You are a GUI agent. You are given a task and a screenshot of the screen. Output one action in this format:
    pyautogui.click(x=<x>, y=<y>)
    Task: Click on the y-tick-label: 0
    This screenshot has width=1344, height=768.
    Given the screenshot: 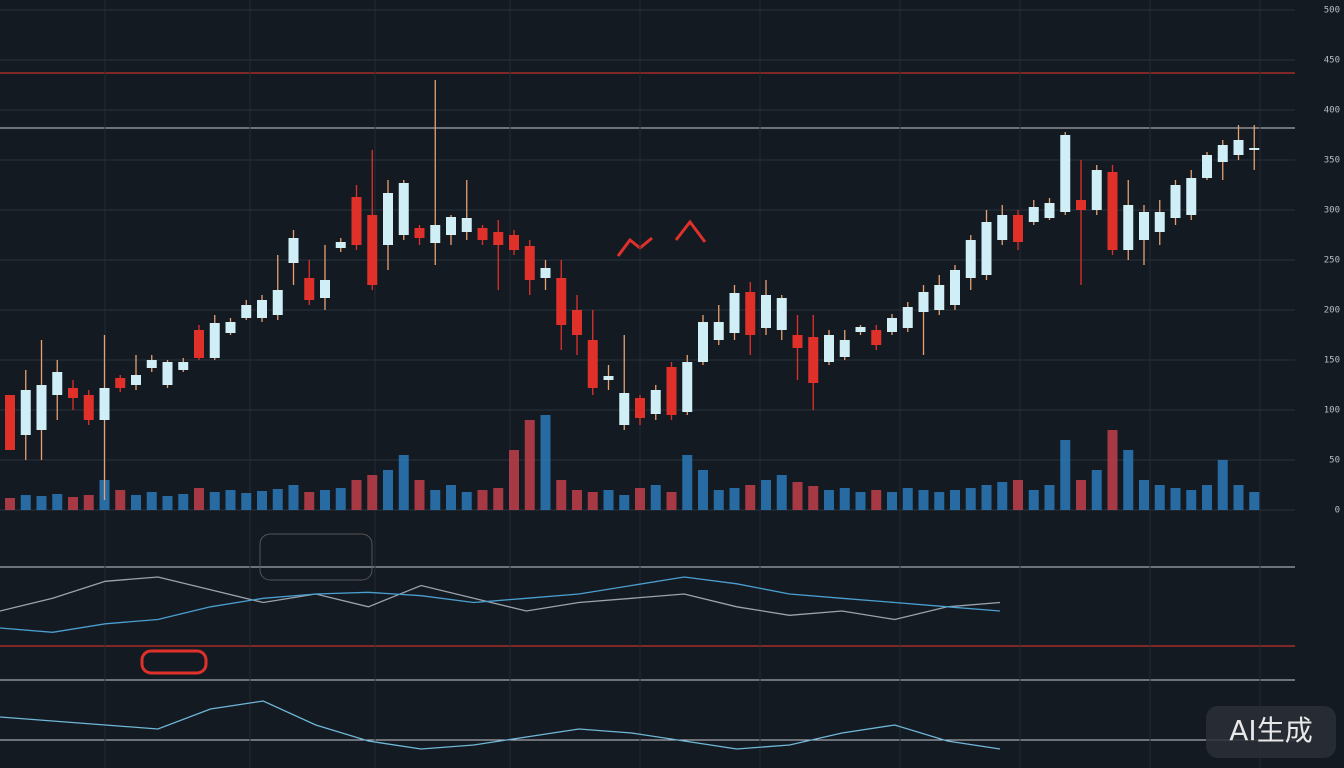 What is the action you would take?
    pyautogui.click(x=1337, y=511)
    